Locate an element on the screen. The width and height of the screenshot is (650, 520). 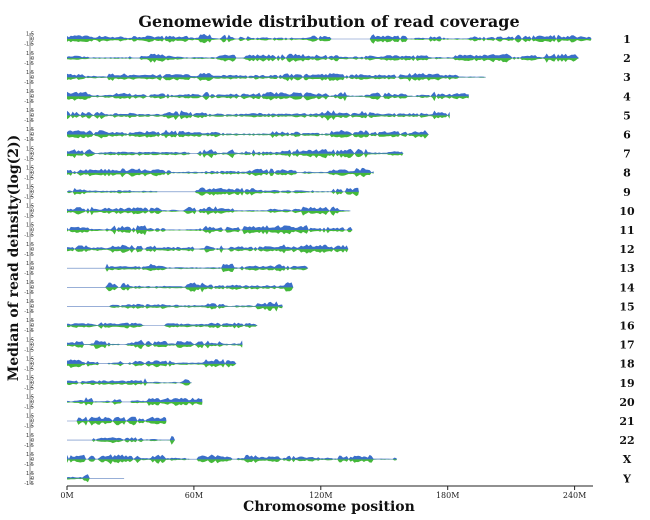
chromosome-label-21: 21 is located at coordinates (626, 421).